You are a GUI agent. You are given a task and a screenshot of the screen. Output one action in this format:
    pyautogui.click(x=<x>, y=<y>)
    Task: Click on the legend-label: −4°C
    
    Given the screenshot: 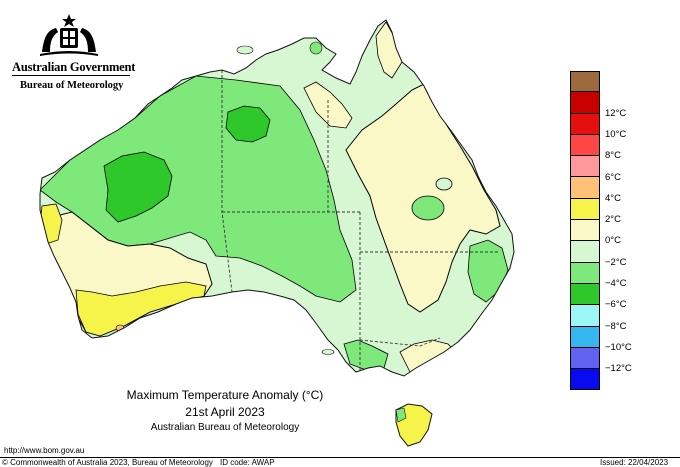 What is the action you would take?
    pyautogui.click(x=616, y=283)
    